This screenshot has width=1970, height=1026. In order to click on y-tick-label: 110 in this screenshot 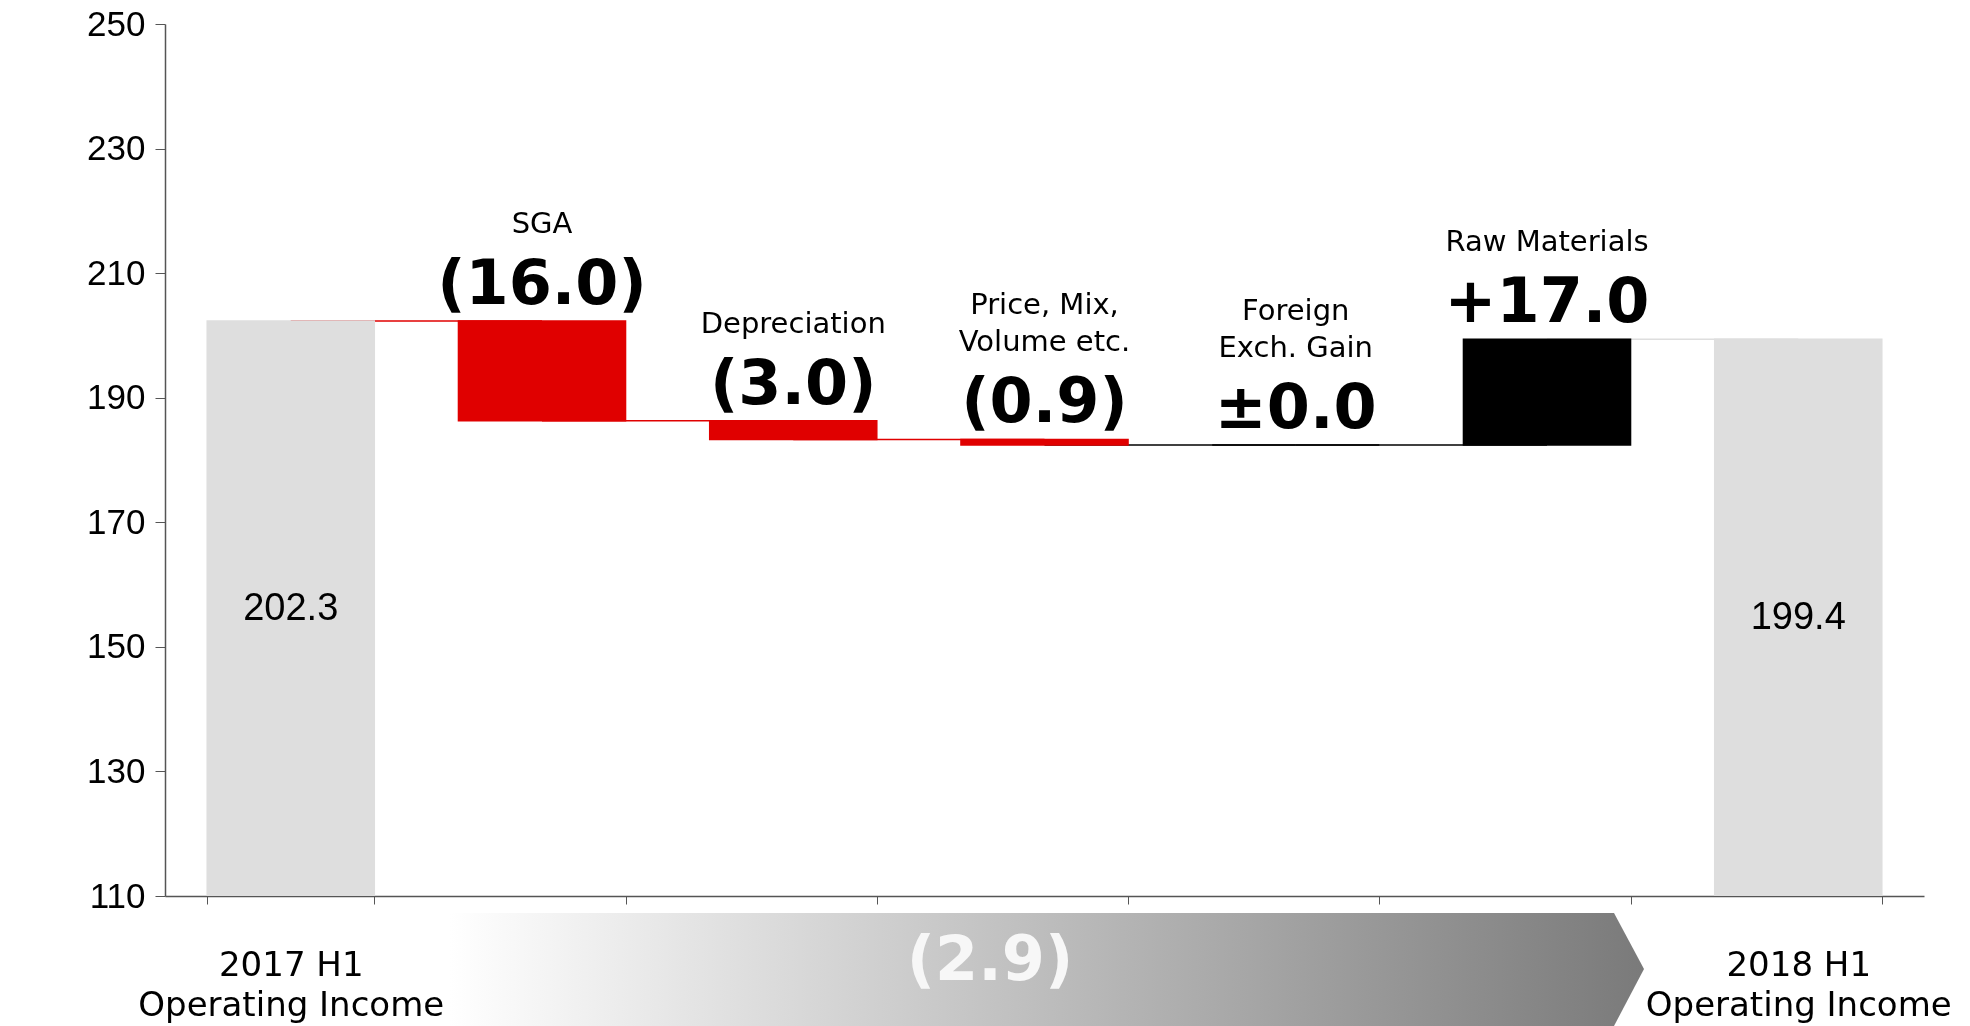, I will do `click(117, 895)`.